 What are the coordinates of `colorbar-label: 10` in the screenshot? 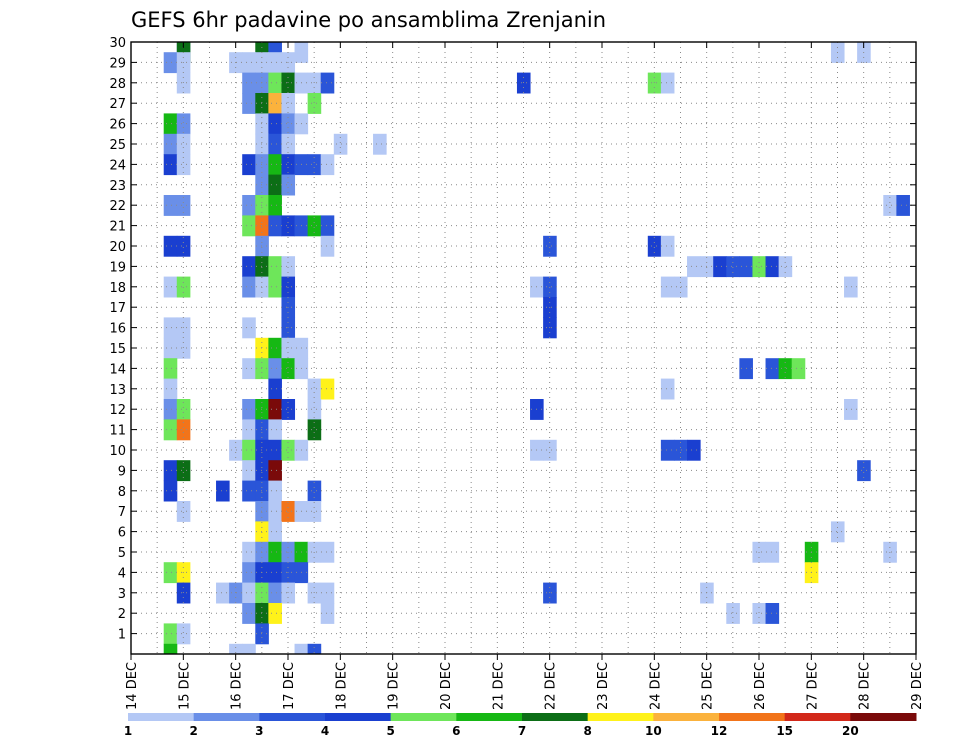 It's located at (653, 731).